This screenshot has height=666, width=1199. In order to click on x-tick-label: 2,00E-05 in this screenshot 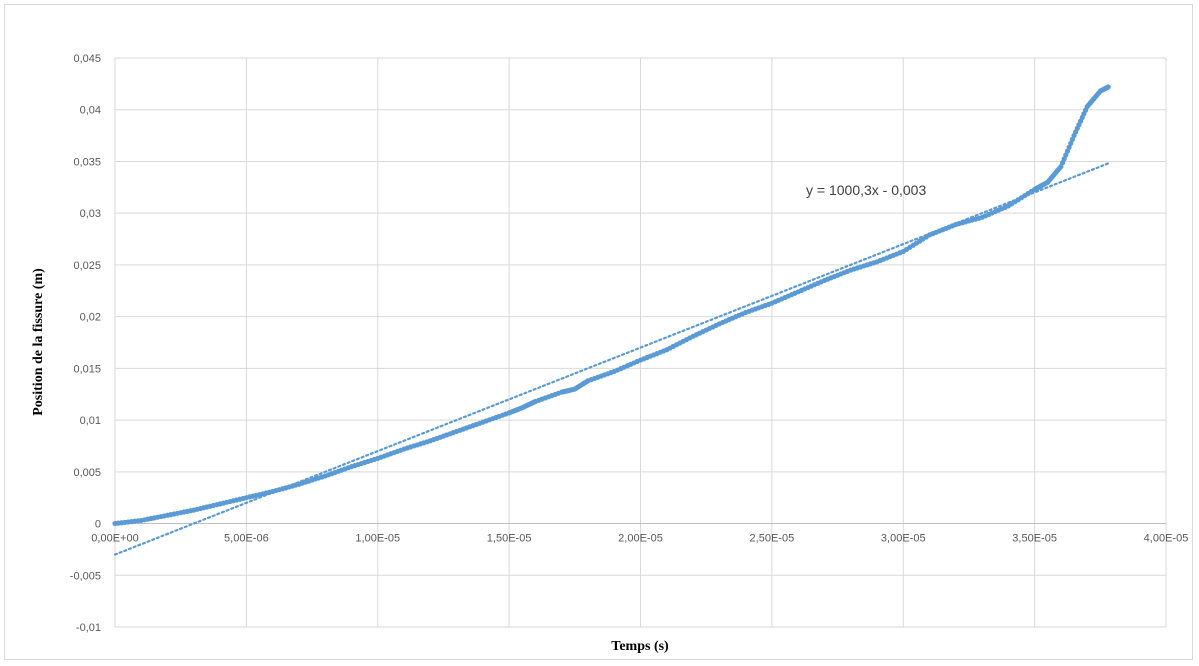, I will do `click(640, 539)`.